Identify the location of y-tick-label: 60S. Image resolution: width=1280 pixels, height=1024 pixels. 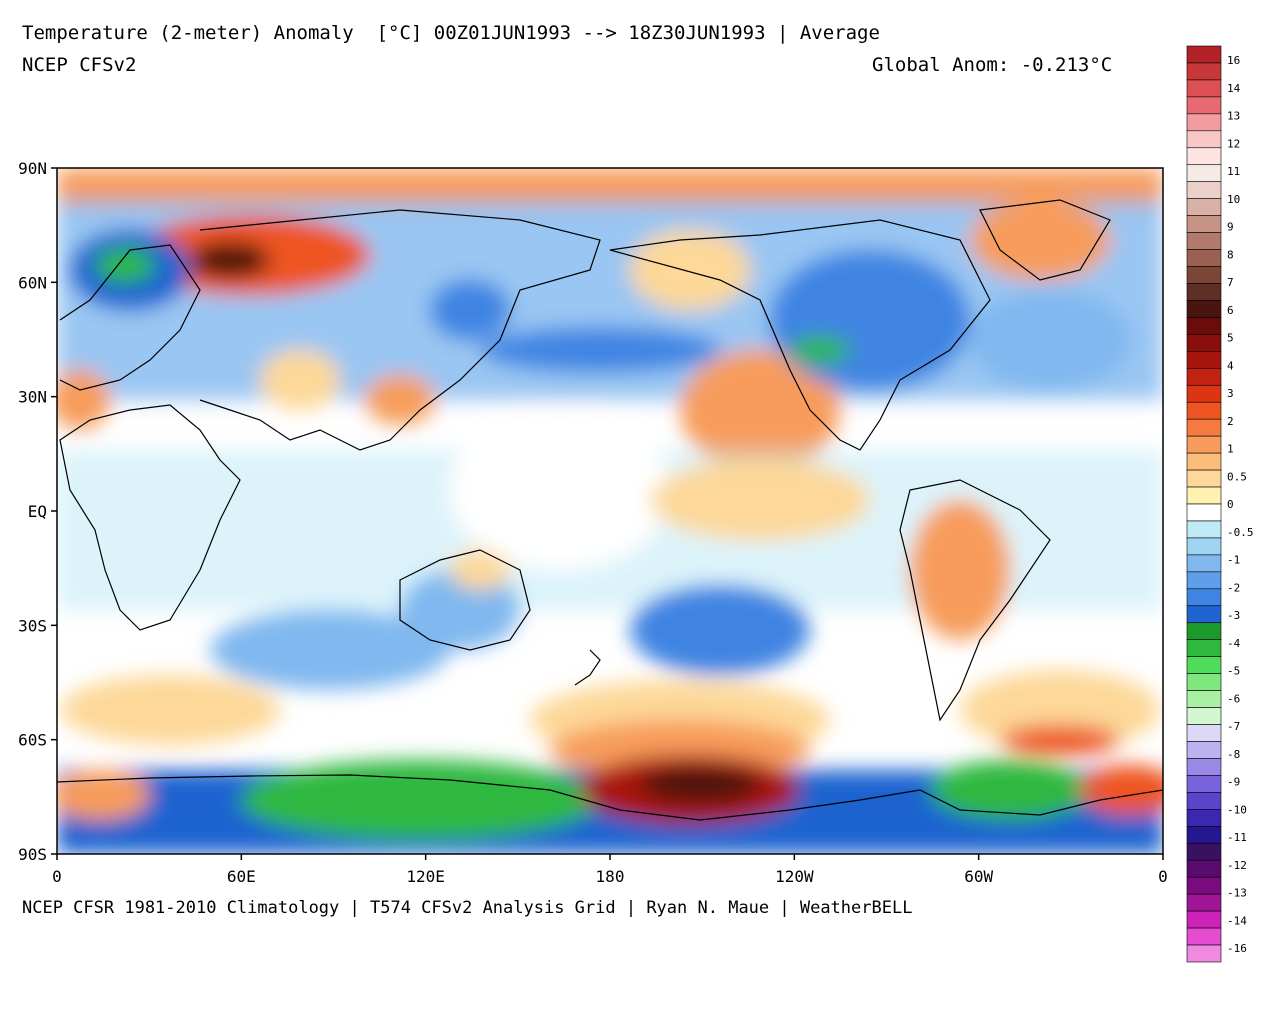
(32, 740).